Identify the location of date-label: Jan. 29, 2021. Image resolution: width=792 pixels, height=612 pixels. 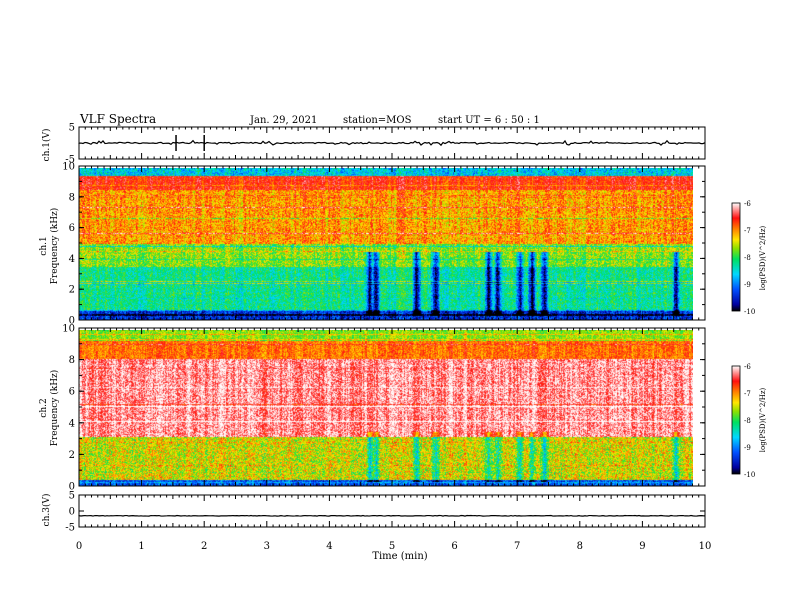
(283, 120).